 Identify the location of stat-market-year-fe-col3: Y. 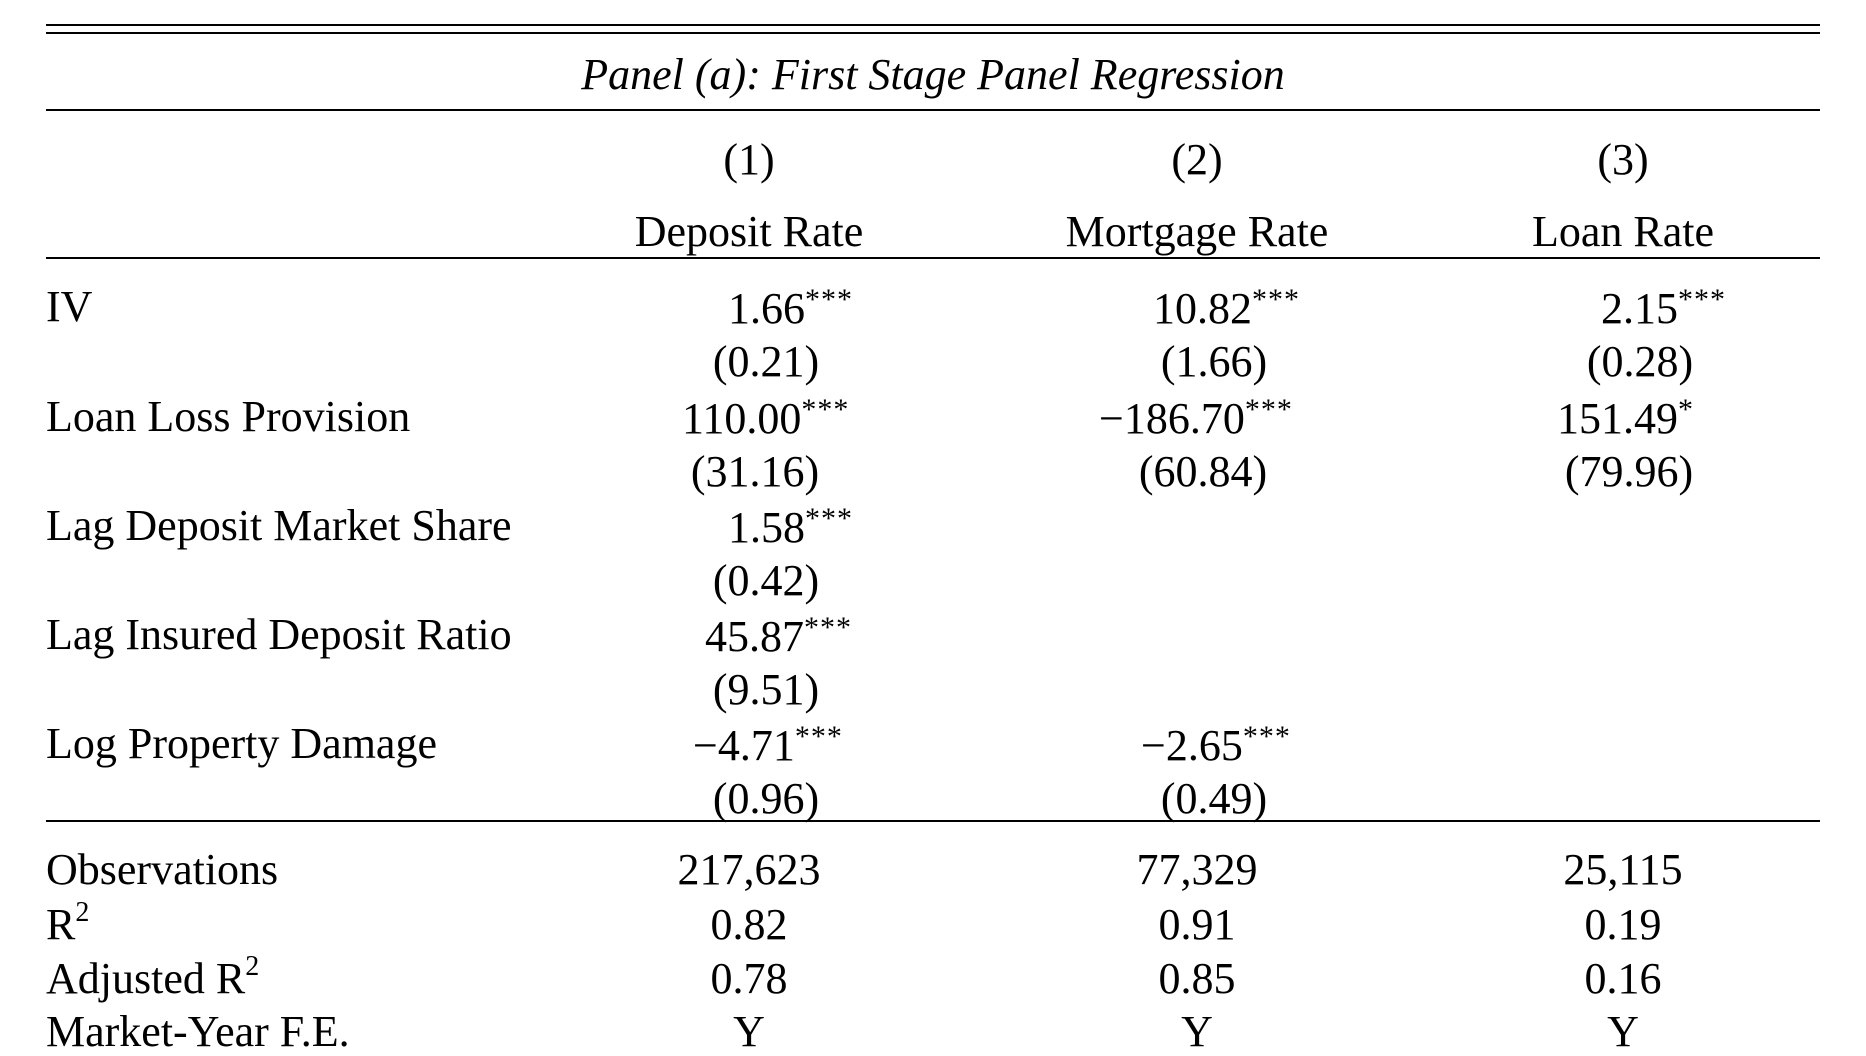
(1623, 1031).